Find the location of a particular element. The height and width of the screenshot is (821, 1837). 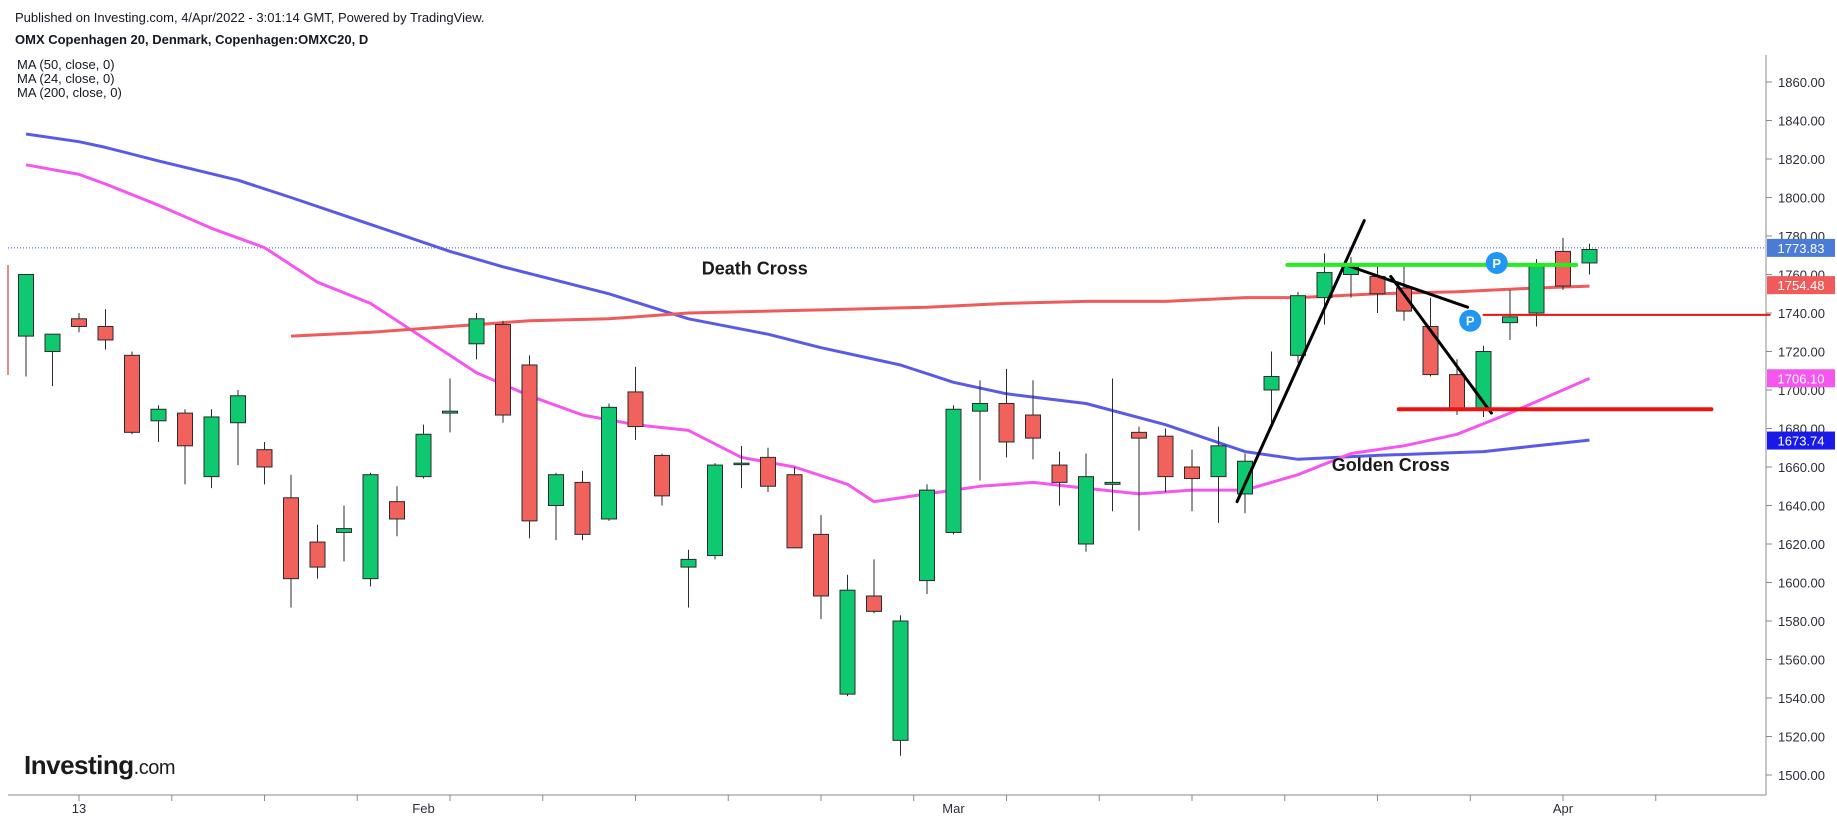

y-tick-label: 1560.00 is located at coordinates (1801, 660).